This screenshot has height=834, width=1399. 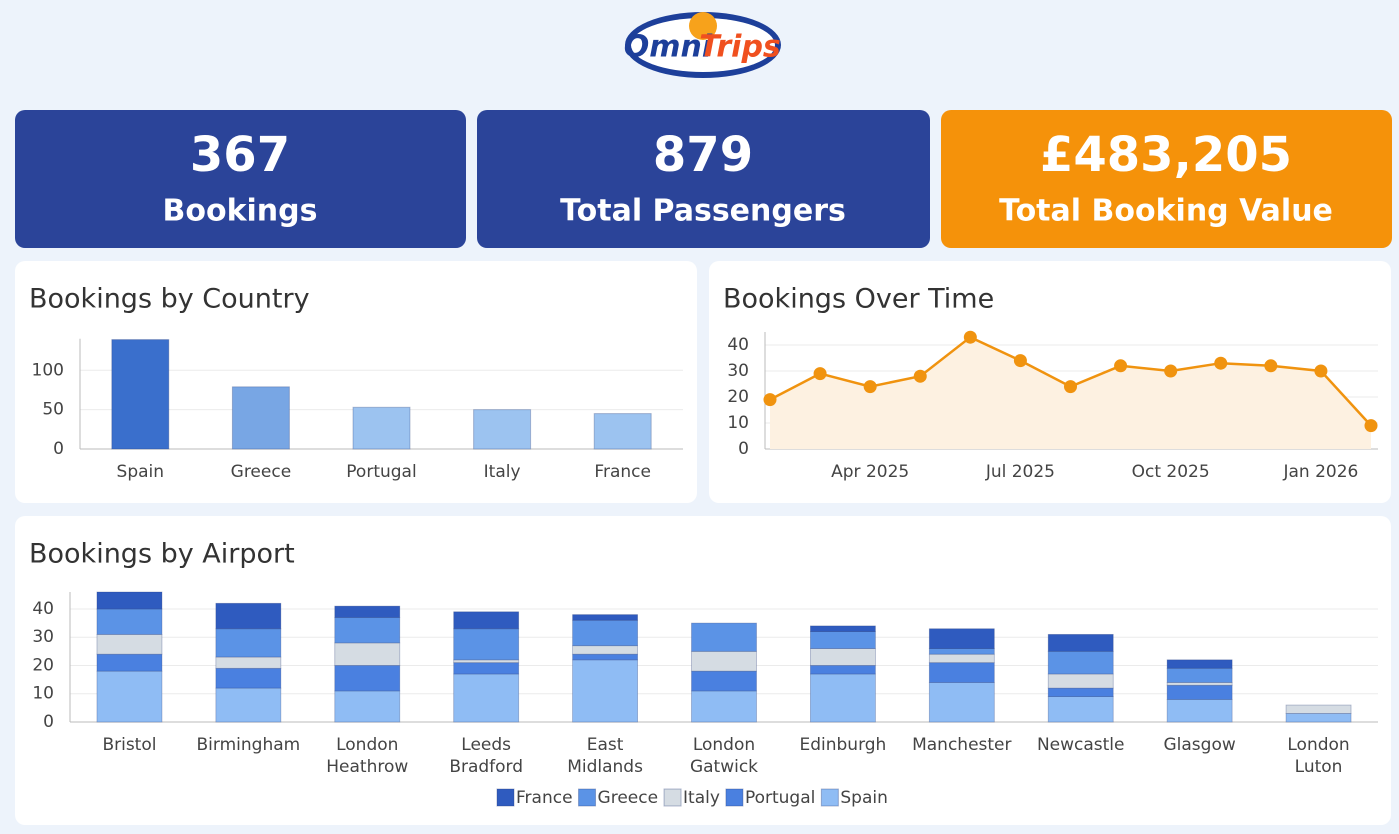 I want to click on x-tick-label: London Gatwick, so click(x=724, y=756).